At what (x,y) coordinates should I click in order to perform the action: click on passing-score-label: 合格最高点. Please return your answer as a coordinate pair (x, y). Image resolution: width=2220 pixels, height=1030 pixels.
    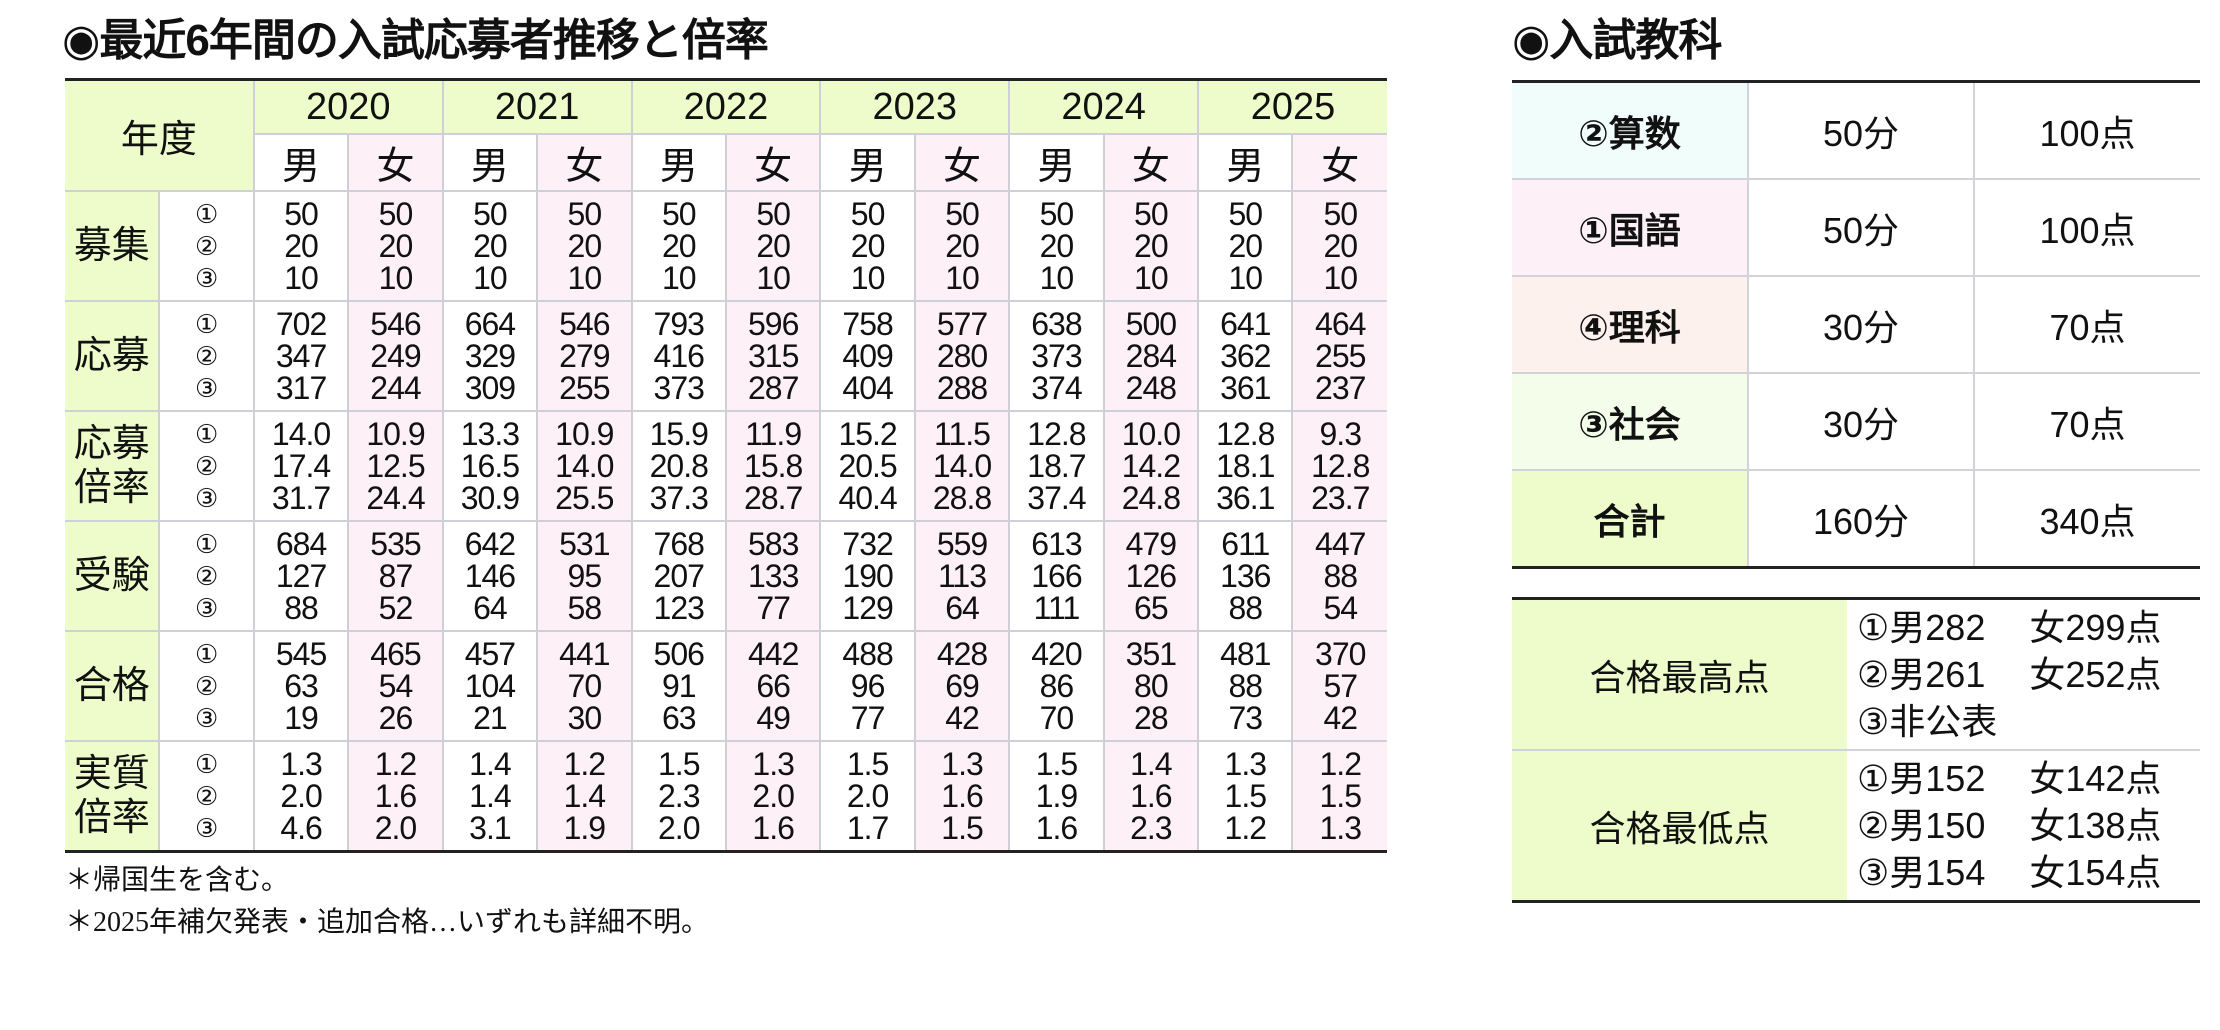
    Looking at the image, I should click on (1679, 674).